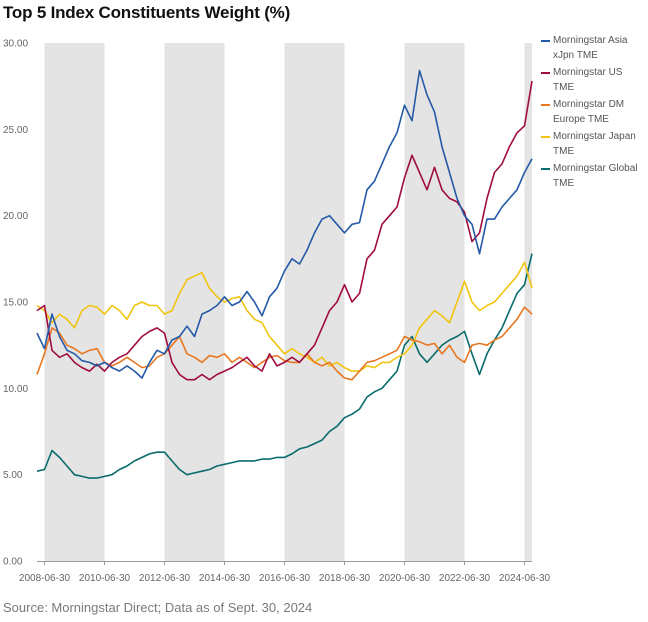 The height and width of the screenshot is (622, 648). Describe the element at coordinates (147, 12) in the screenshot. I see `chart-title: Top 5 Index Constituents Weight (%)` at that location.